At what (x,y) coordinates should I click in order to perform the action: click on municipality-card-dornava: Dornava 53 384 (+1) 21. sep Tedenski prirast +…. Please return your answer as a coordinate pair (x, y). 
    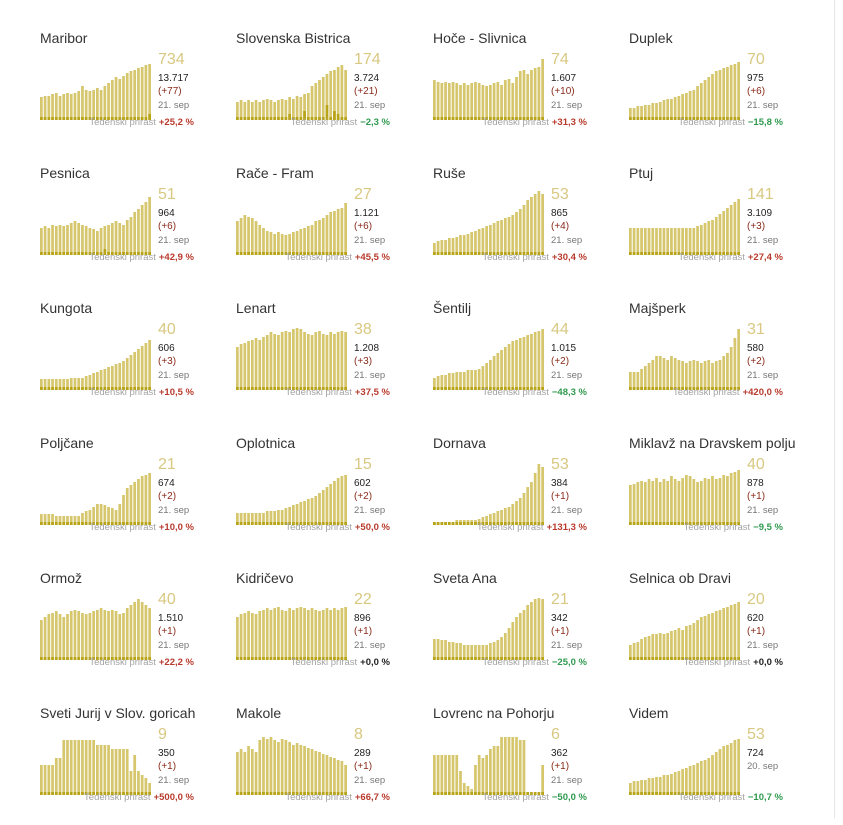
    Looking at the image, I should click on (528, 495).